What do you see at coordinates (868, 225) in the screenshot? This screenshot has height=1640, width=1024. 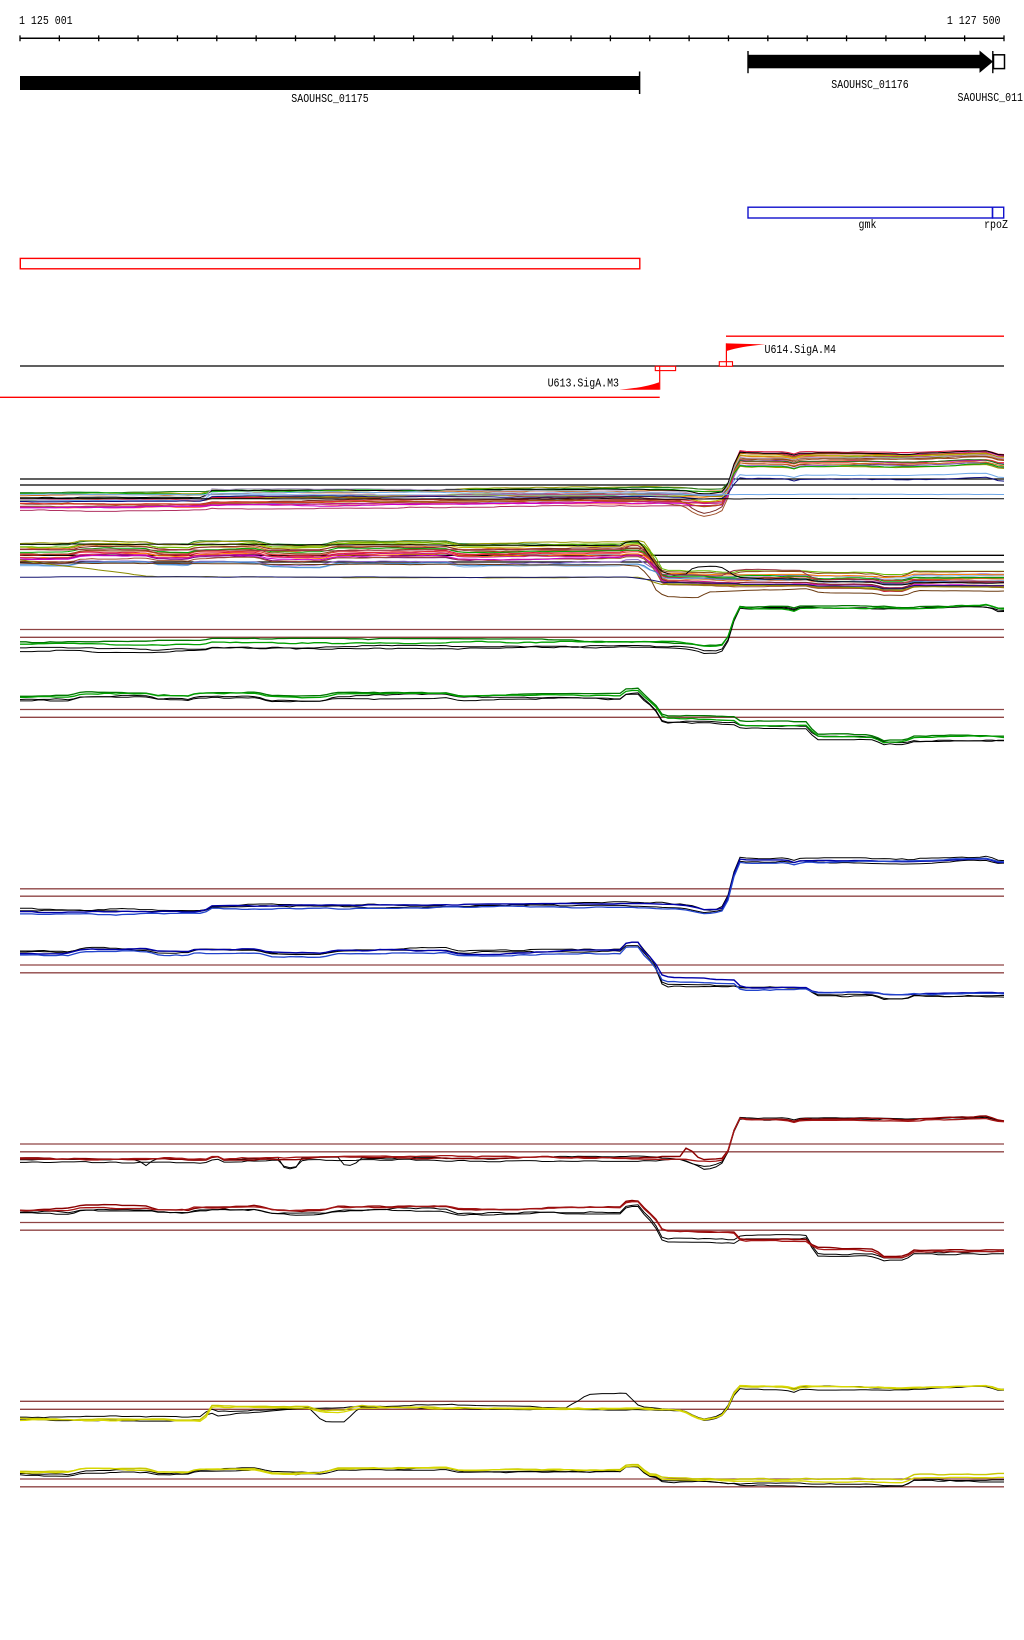 I see `svg-text: gmk` at bounding box center [868, 225].